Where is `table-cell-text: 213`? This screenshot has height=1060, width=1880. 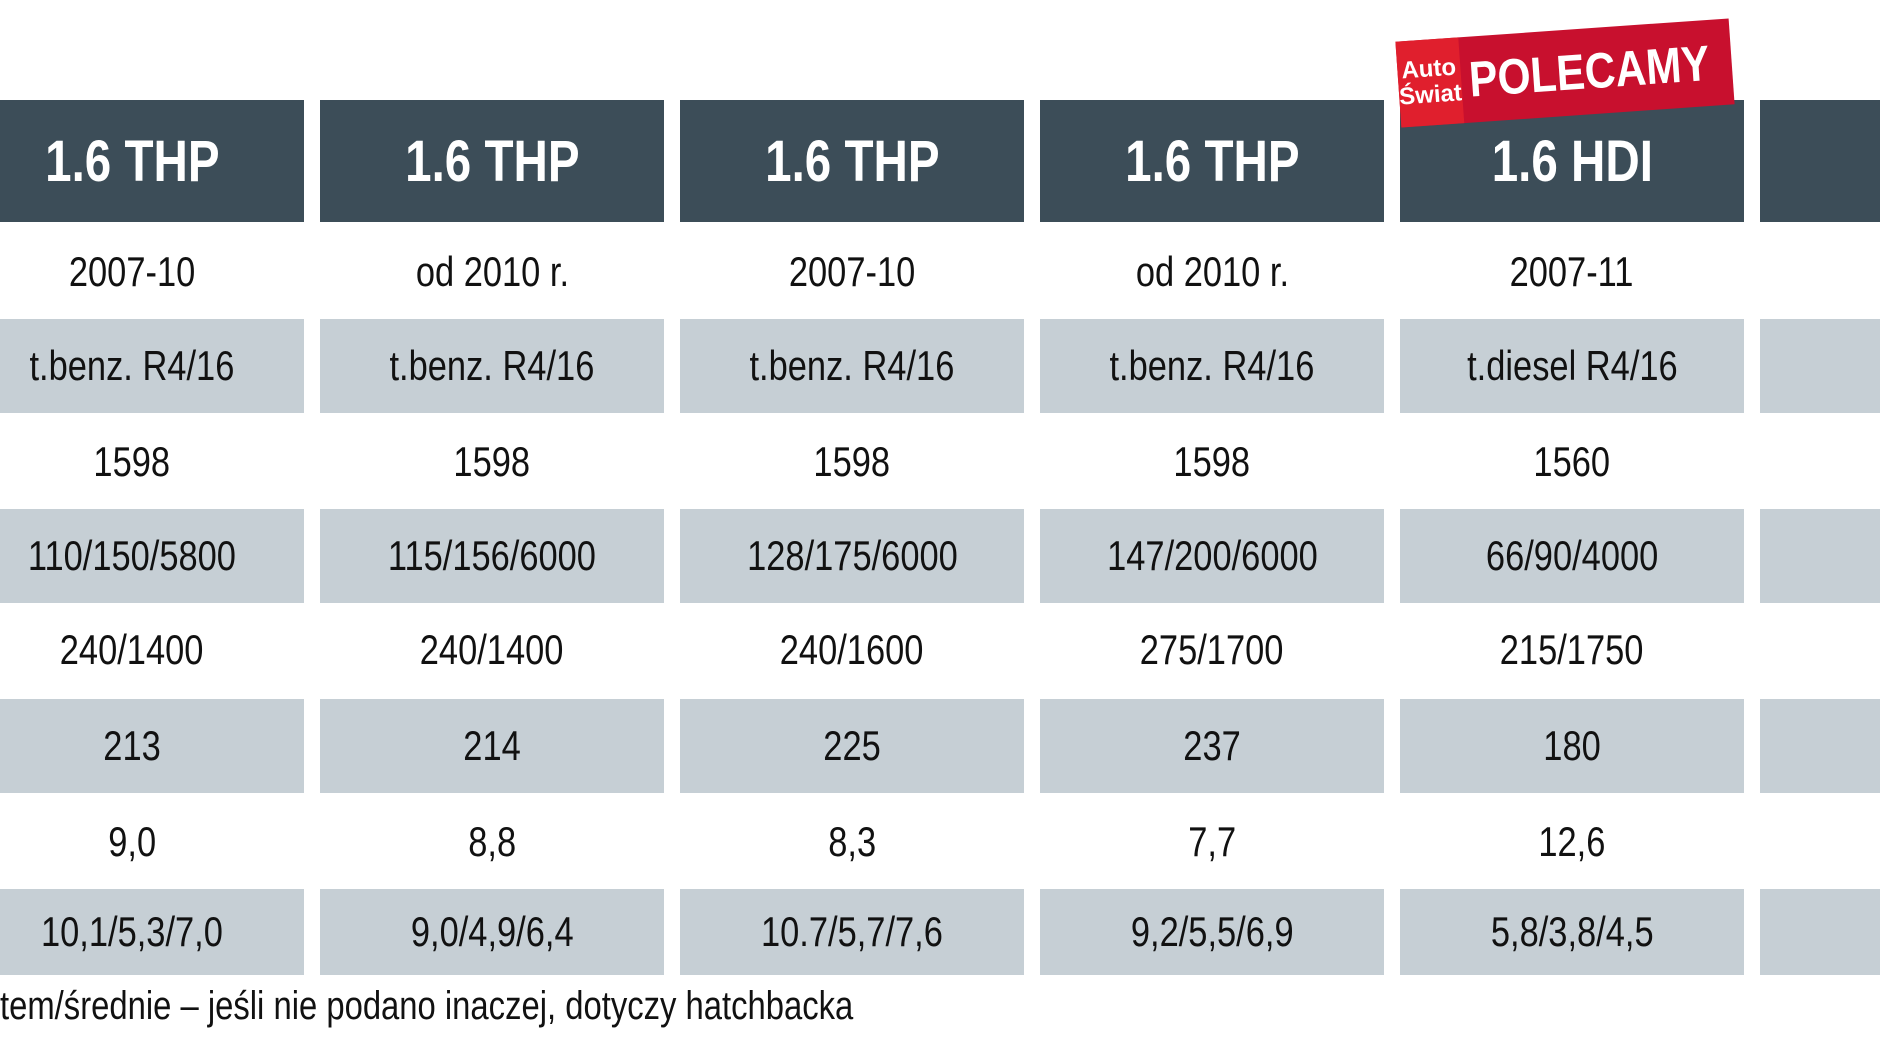
table-cell-text: 213 is located at coordinates (132, 745).